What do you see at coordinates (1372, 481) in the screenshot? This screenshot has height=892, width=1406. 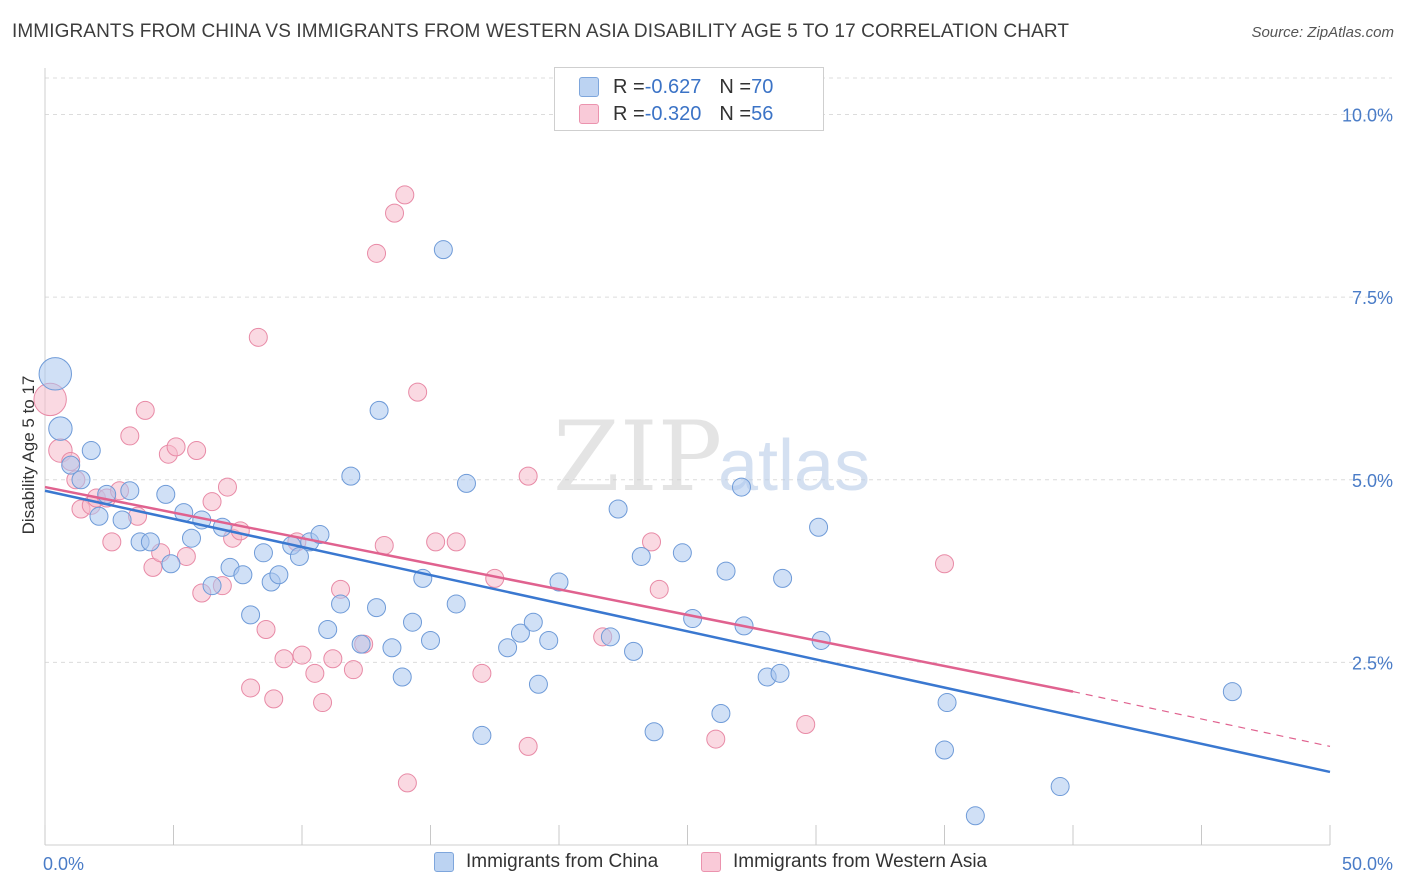 I see `y-tick-label: 5.0%` at bounding box center [1372, 481].